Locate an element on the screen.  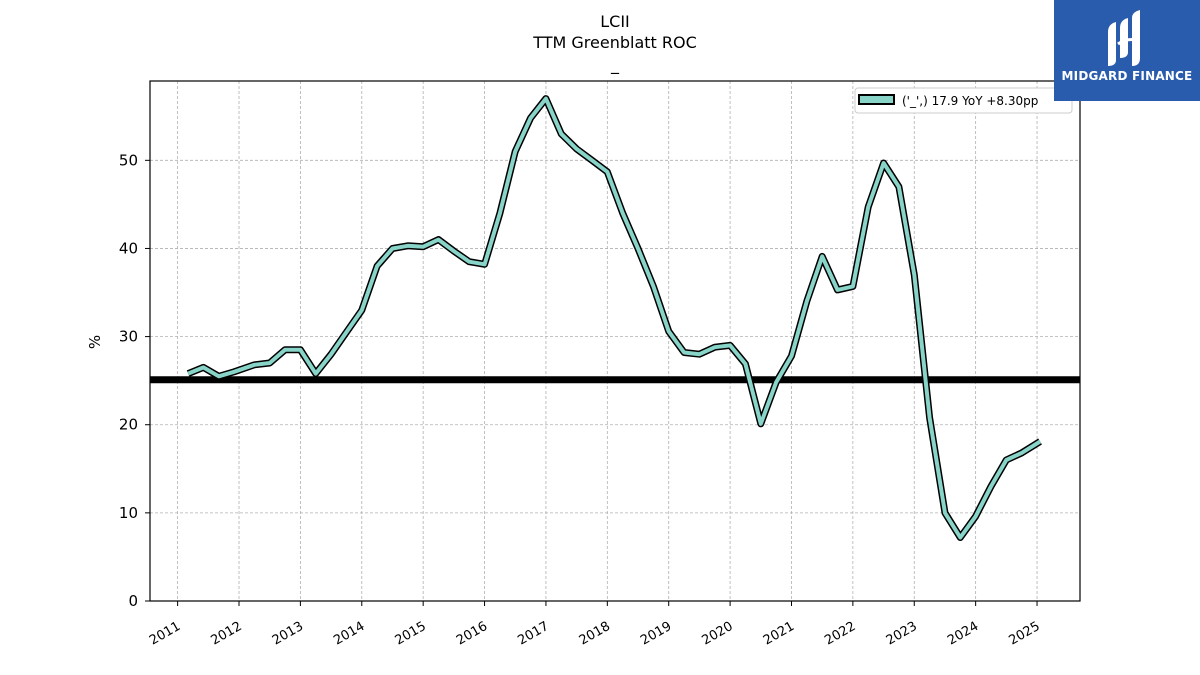
brand-logo: MIDGARD FINANCE is located at coordinates (1127, 50).